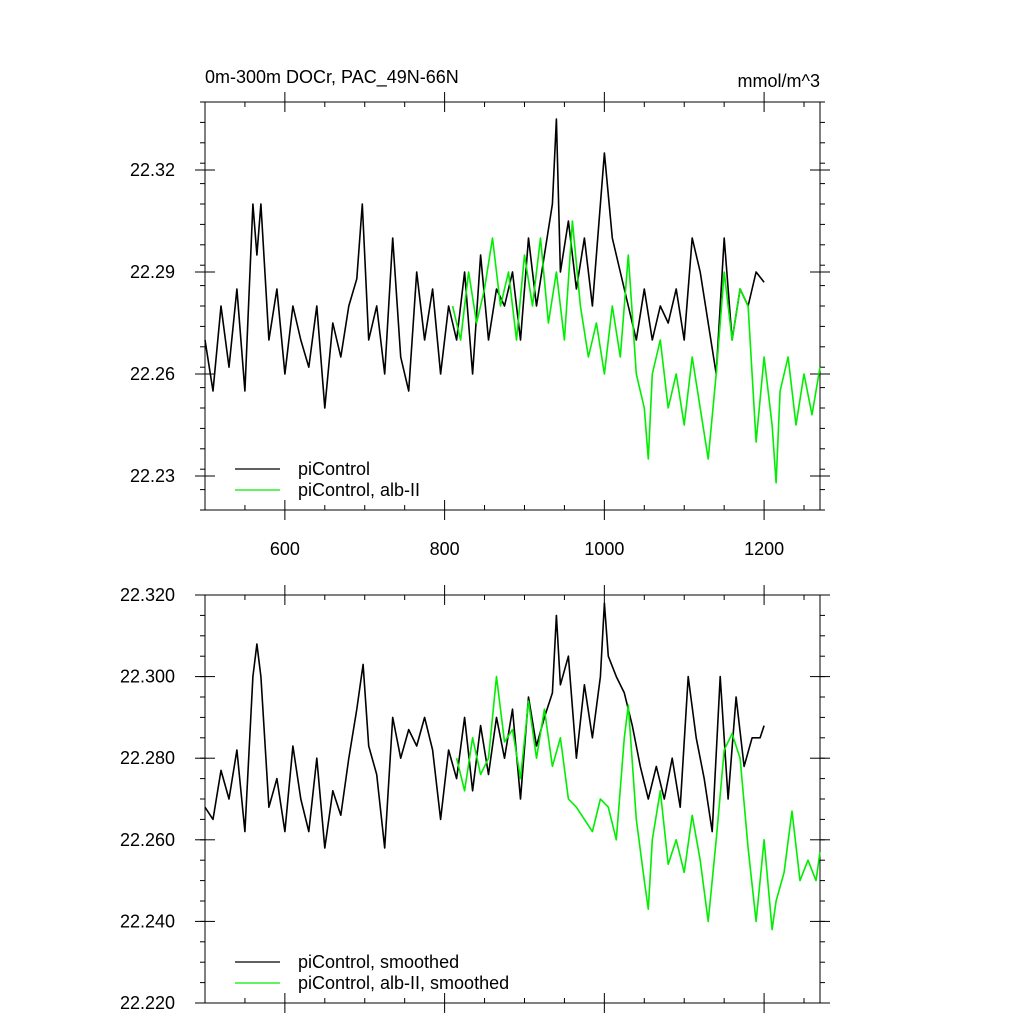 This screenshot has height=1024, width=1024. I want to click on top-series-line-picontrol-alb-ii, so click(636, 352).